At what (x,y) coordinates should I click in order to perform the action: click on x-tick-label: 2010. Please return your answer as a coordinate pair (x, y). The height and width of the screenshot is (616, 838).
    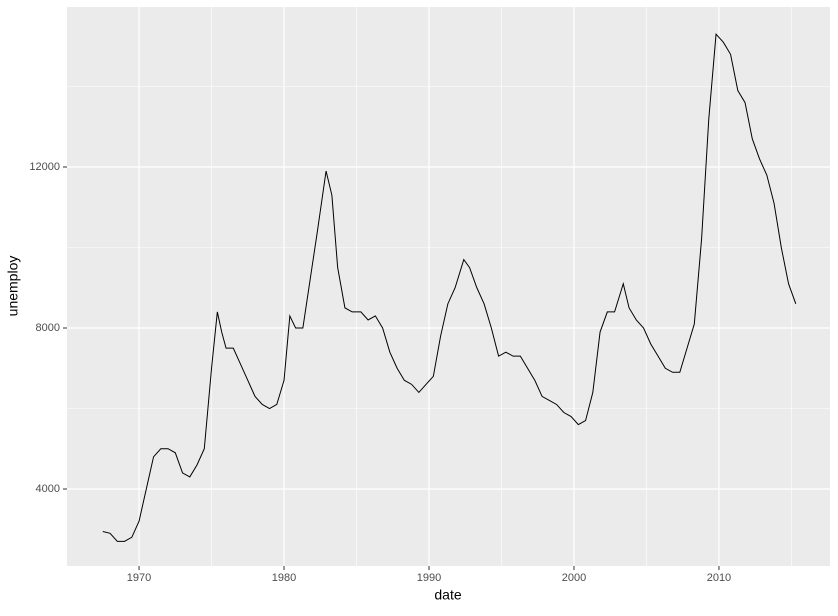
    Looking at the image, I should click on (719, 578).